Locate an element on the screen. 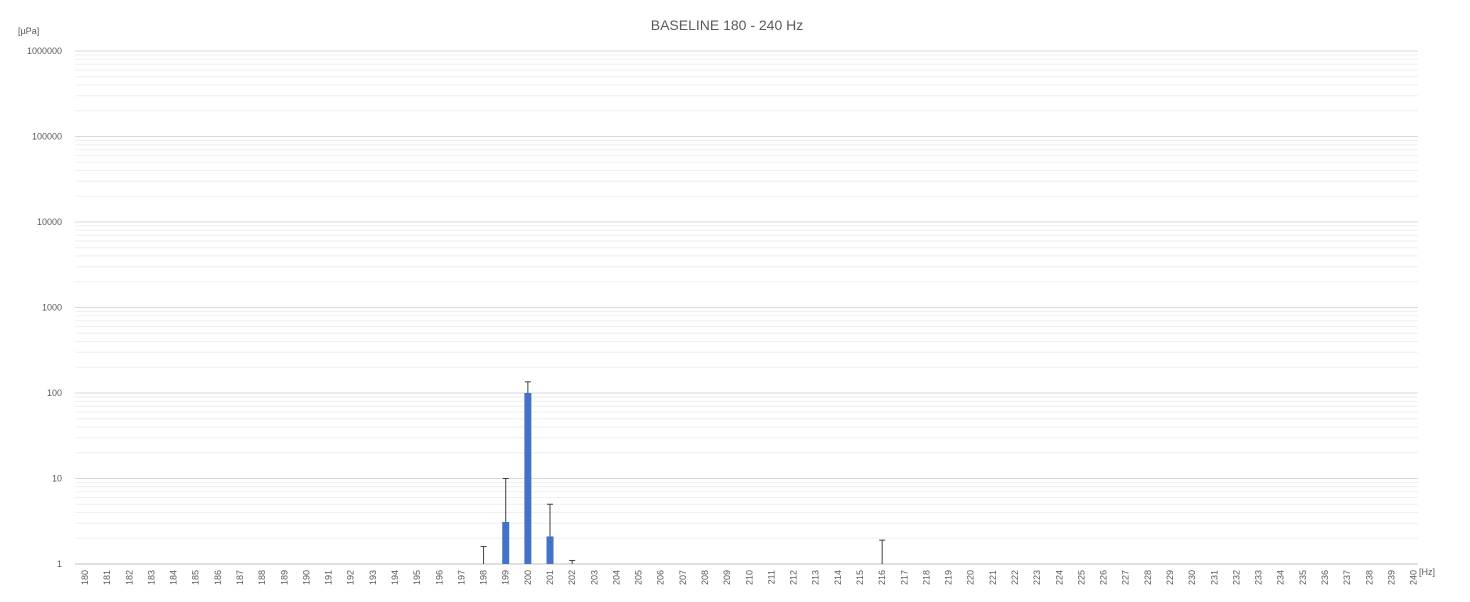 The width and height of the screenshot is (1470, 602). y-tick-label: 1000000 is located at coordinates (44, 51).